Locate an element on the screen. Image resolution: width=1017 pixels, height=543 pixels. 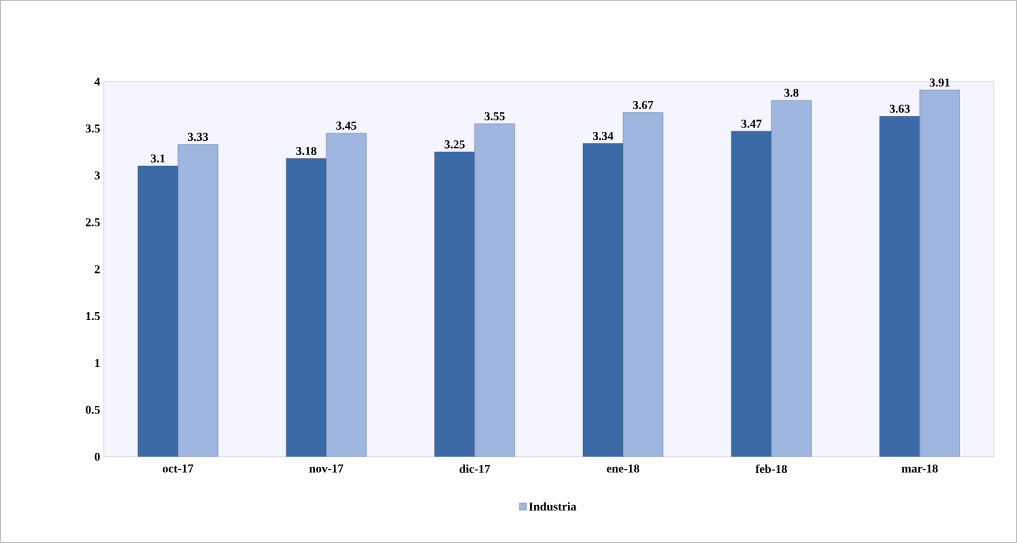
y-tick-label: 1.5 is located at coordinates (93, 316).